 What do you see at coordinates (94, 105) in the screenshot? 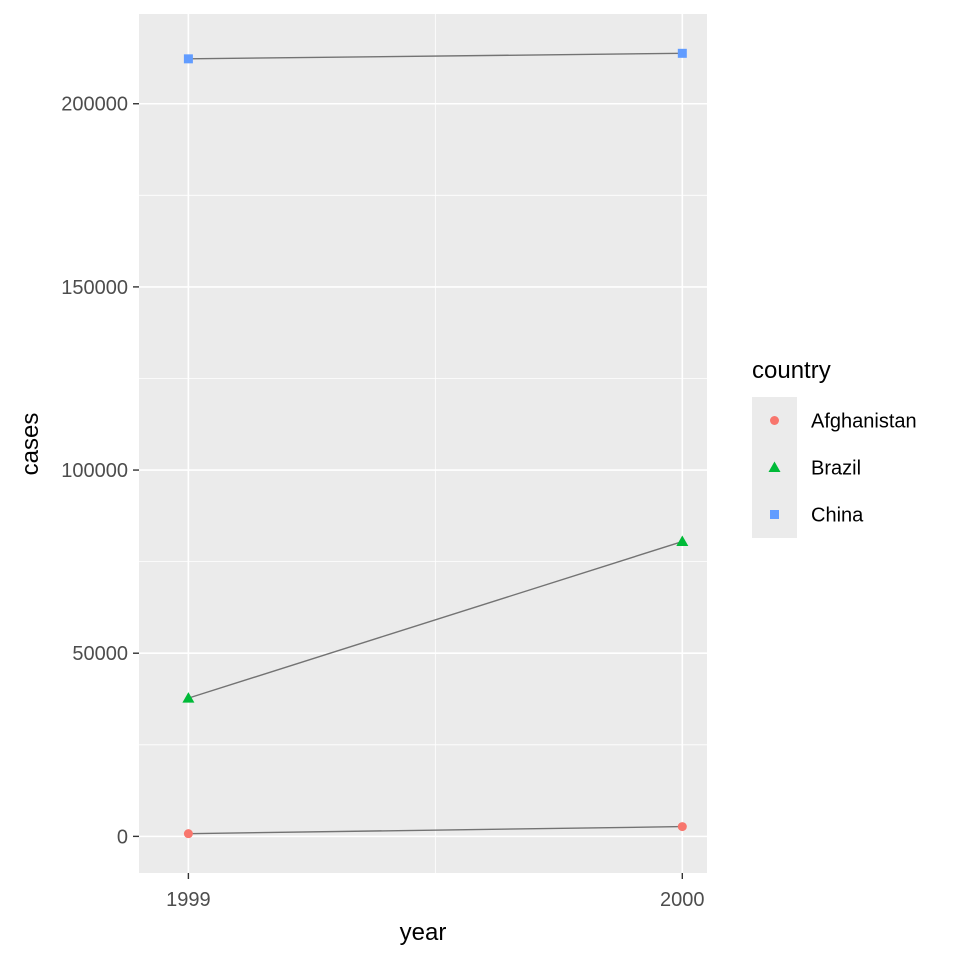
I see `y-tick-label: 200000` at bounding box center [94, 105].